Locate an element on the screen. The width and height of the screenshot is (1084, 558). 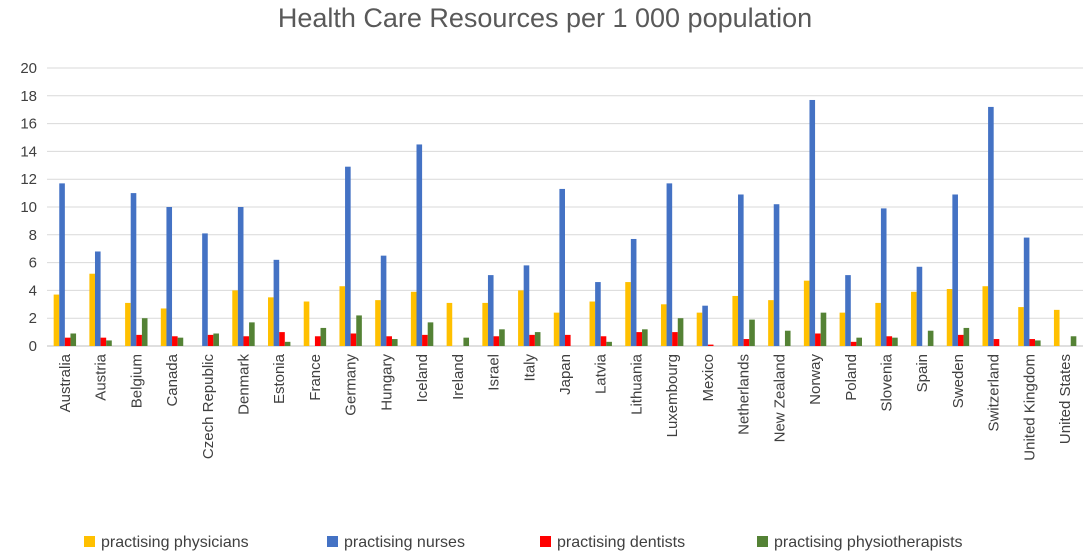
bar-netherlands-practising-physiotherapists is located at coordinates (752, 332).